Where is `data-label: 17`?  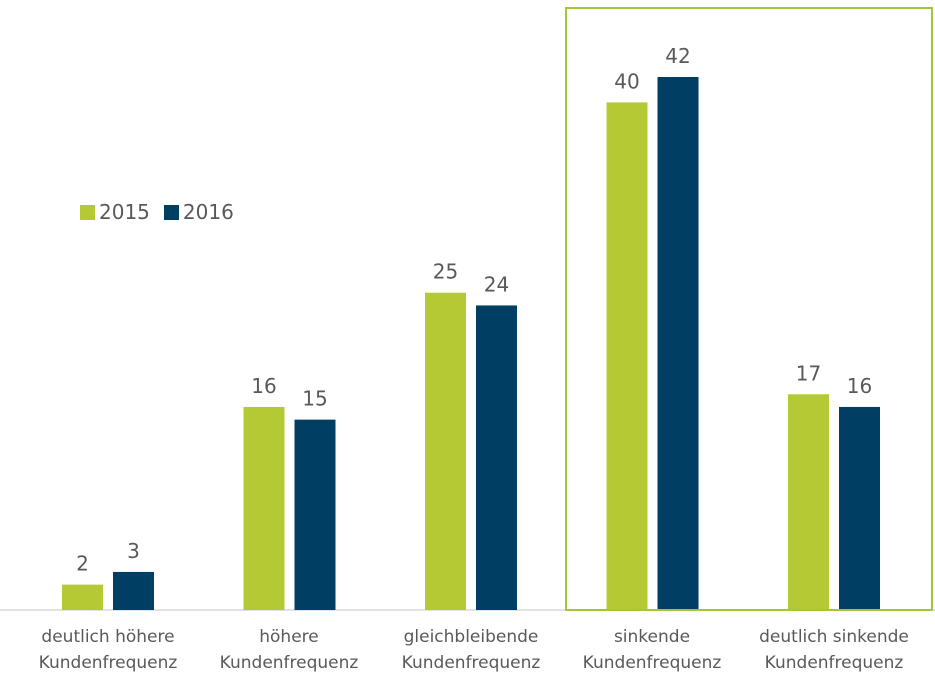 data-label: 17 is located at coordinates (808, 373).